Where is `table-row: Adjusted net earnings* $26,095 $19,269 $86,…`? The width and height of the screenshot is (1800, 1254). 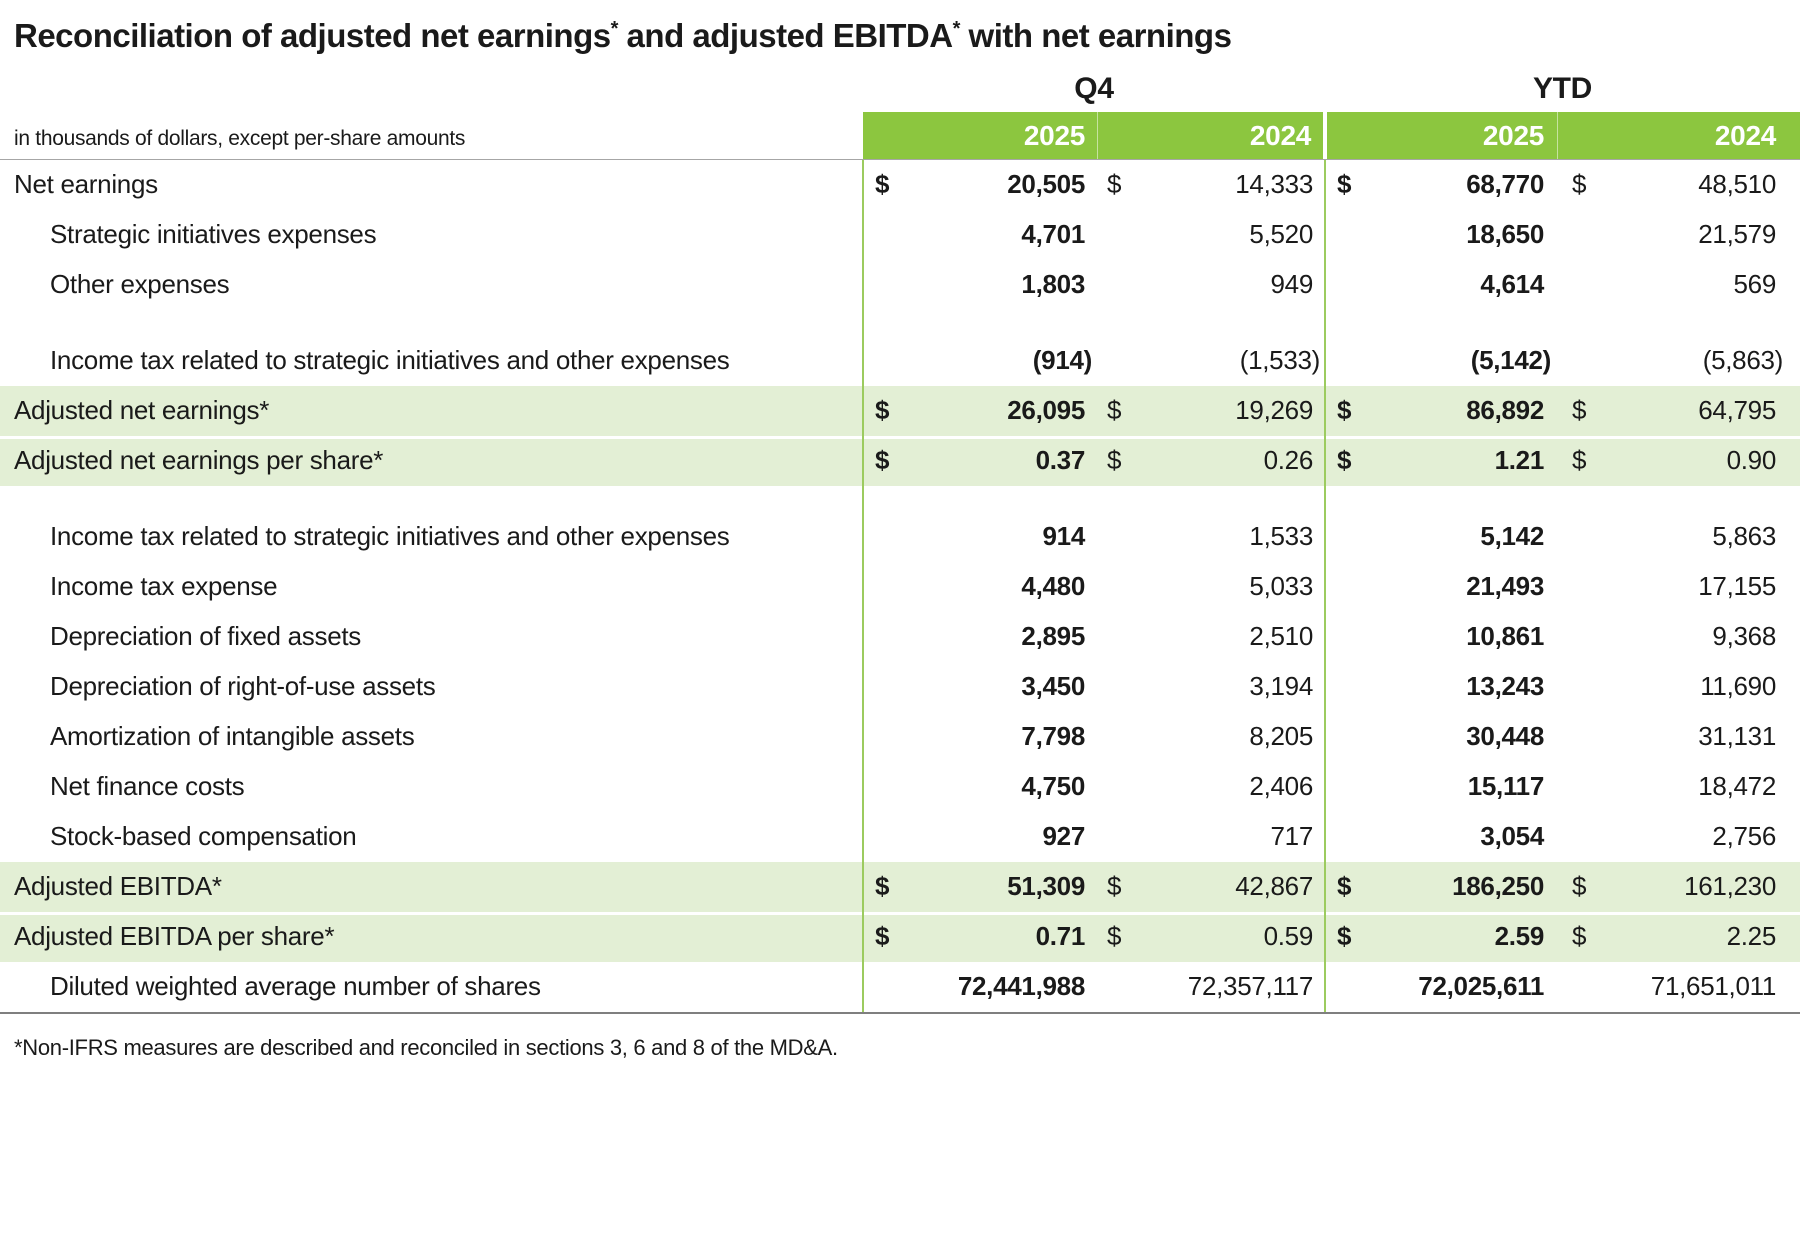 table-row: Adjusted net earnings* $26,095 $19,269 $86,… is located at coordinates (900, 411).